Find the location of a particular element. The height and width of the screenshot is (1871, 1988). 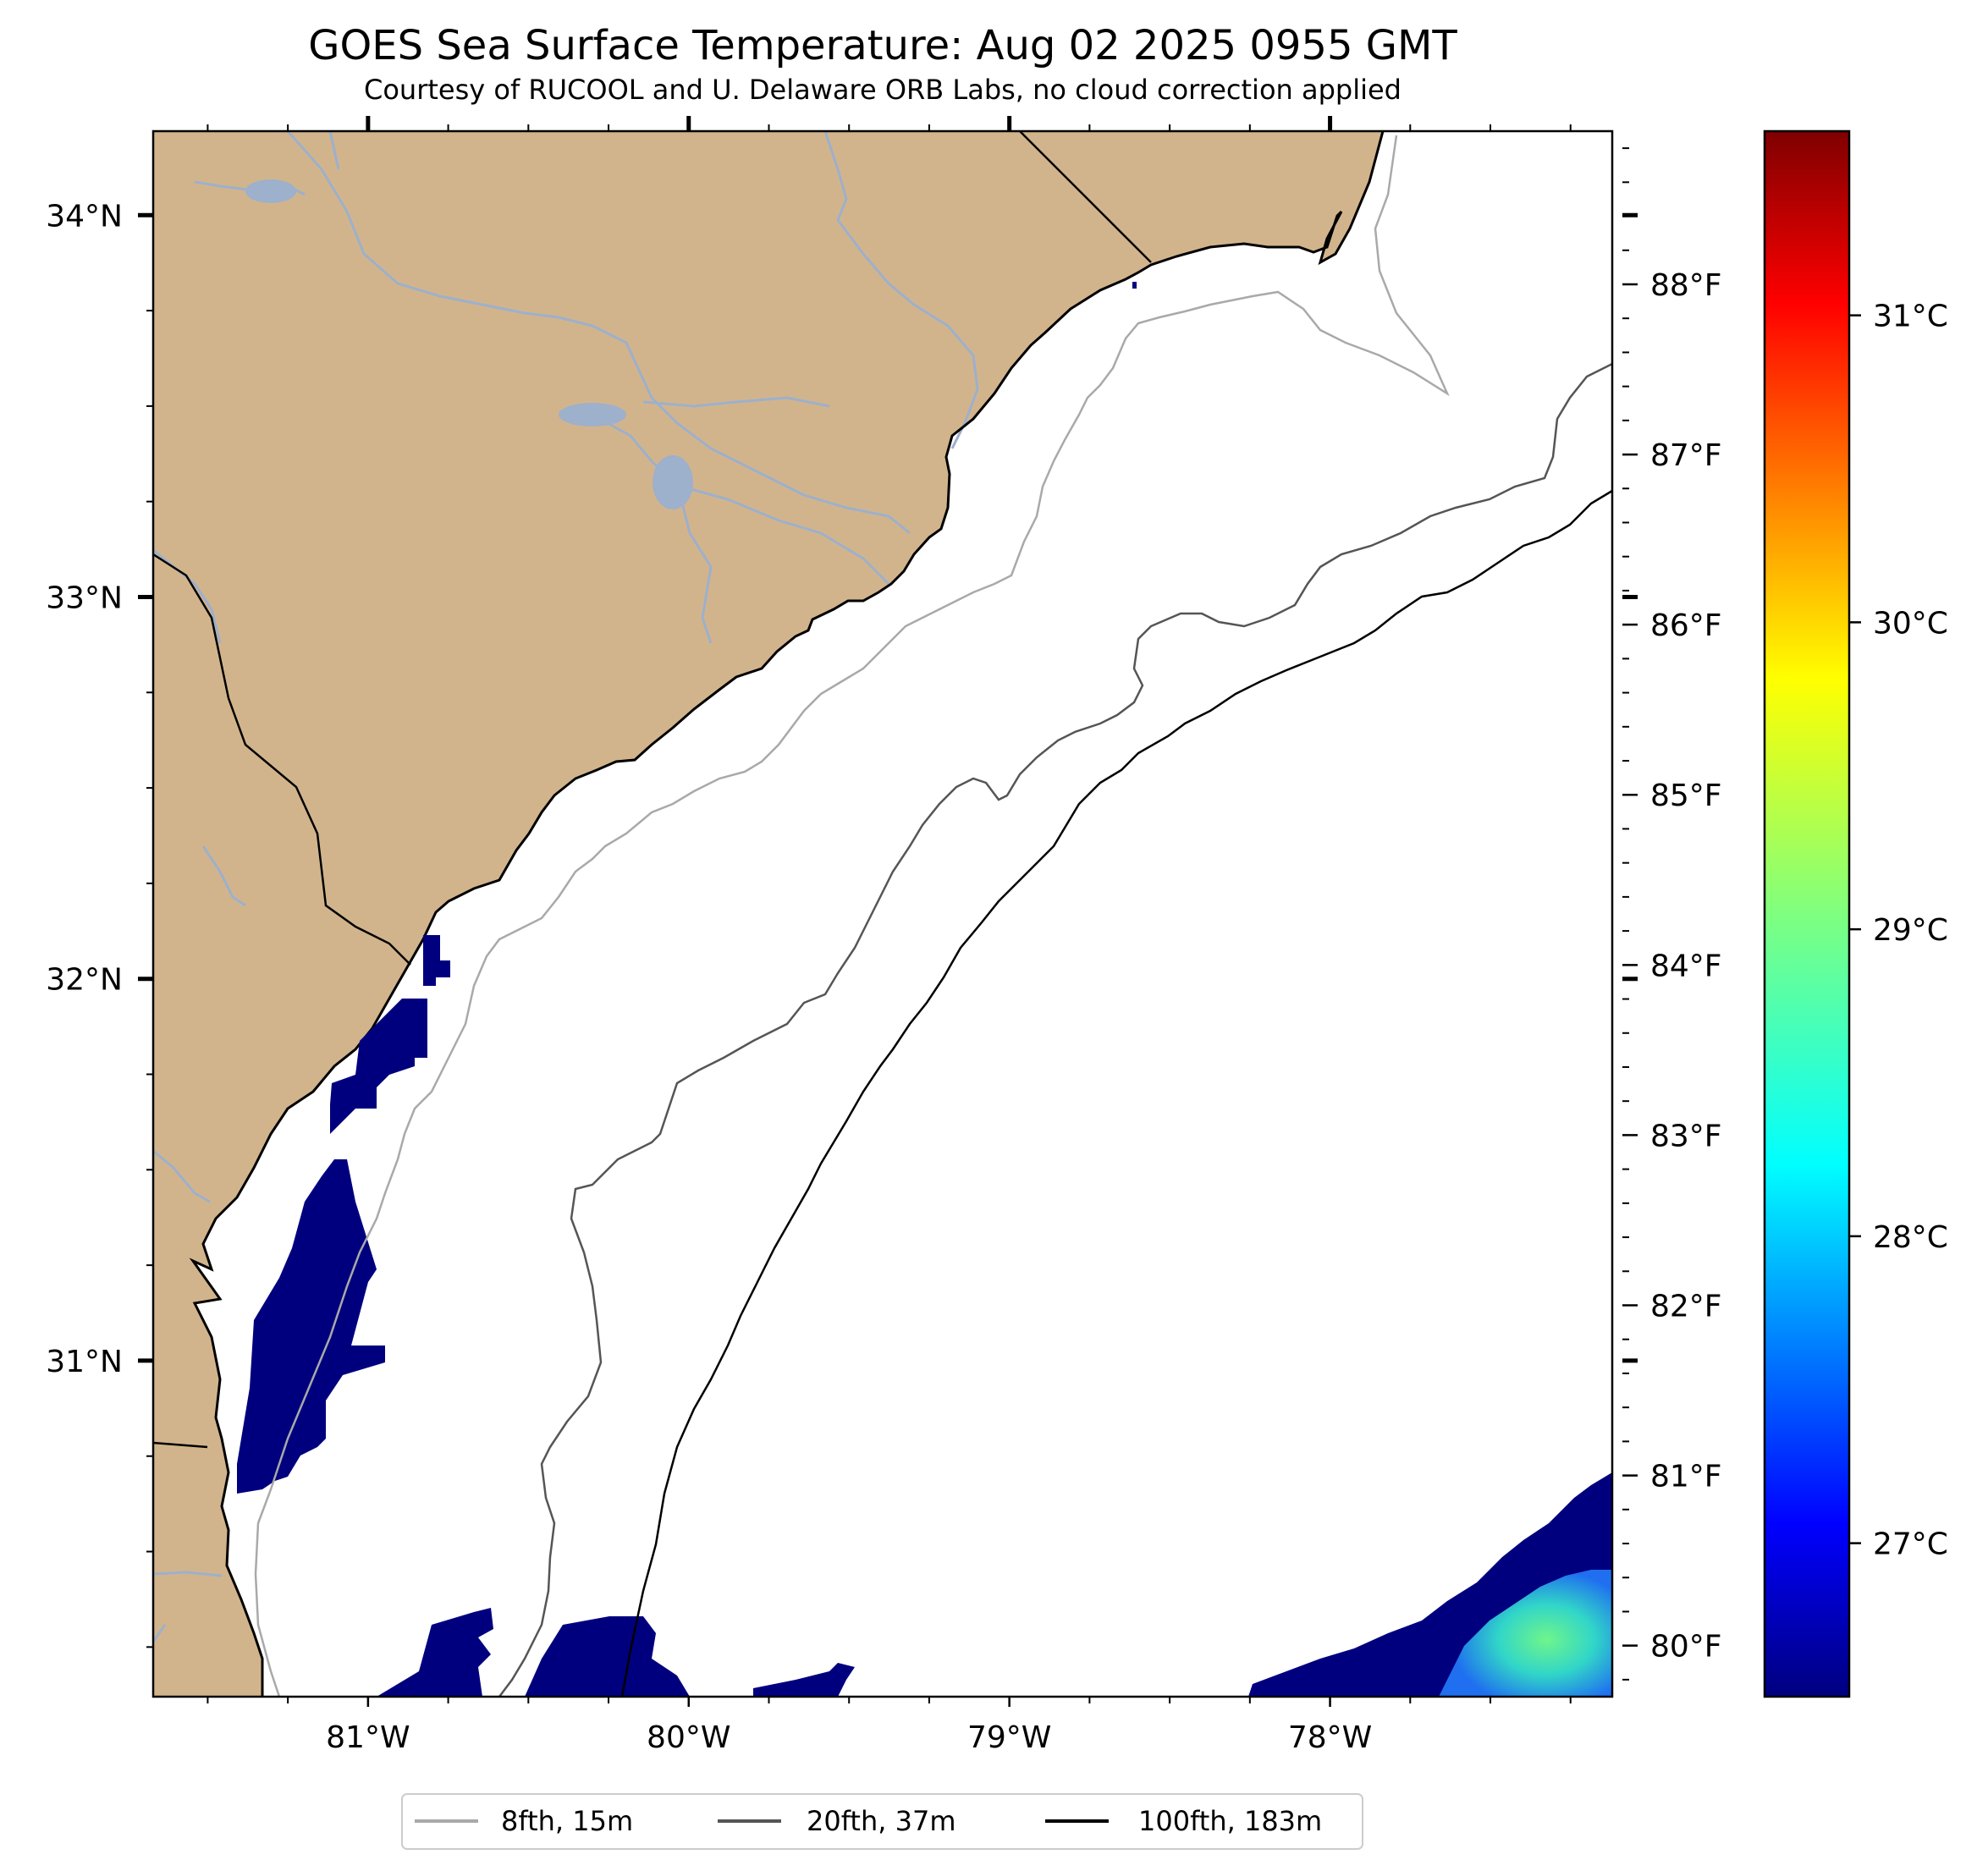

colorbar-tick-label: 28°C is located at coordinates (1910, 1237).